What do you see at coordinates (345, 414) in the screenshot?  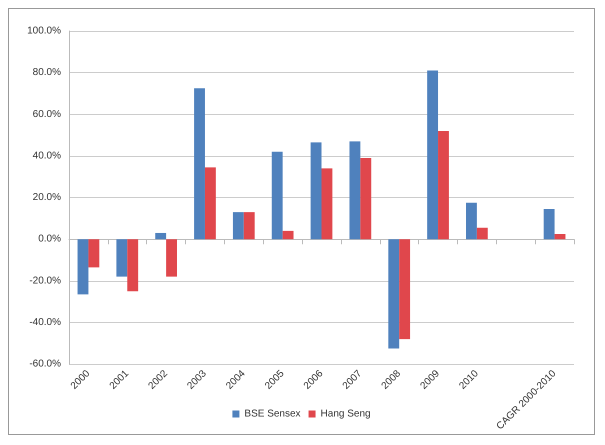 I see `legend-label: Hang Seng` at bounding box center [345, 414].